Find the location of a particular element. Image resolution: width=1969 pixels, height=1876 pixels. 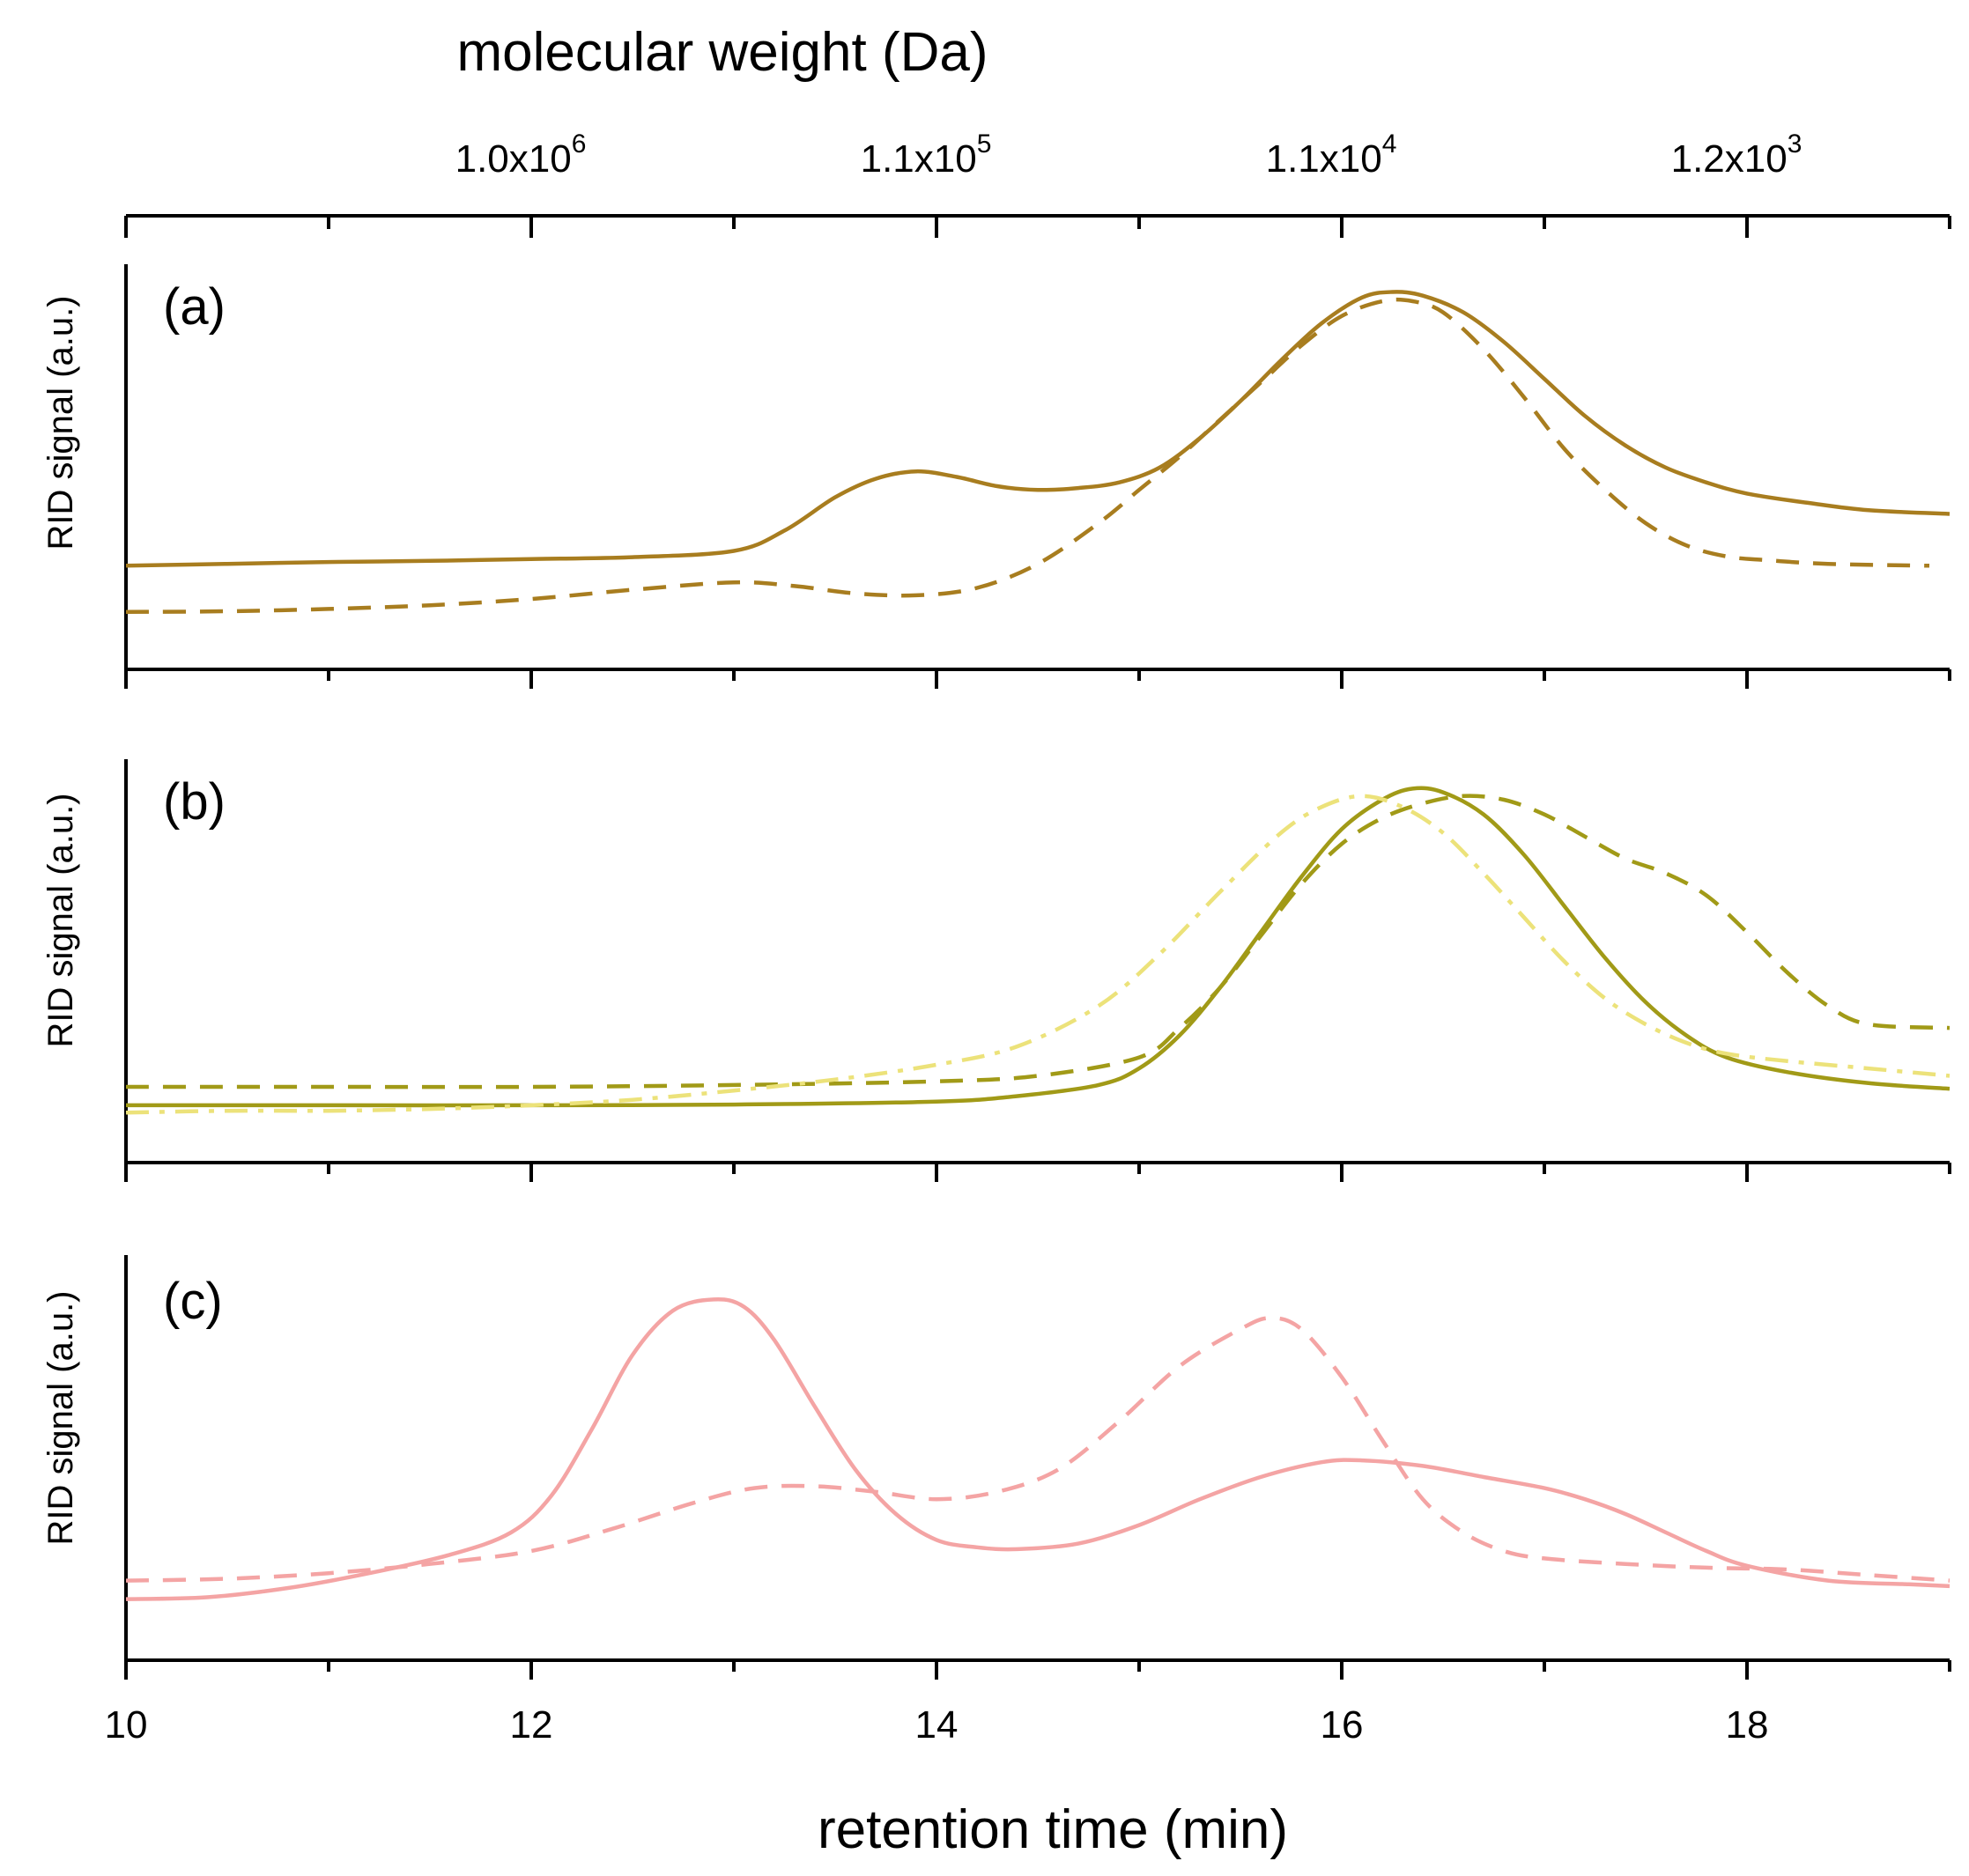

x-tick-label: 14 is located at coordinates (937, 1725).